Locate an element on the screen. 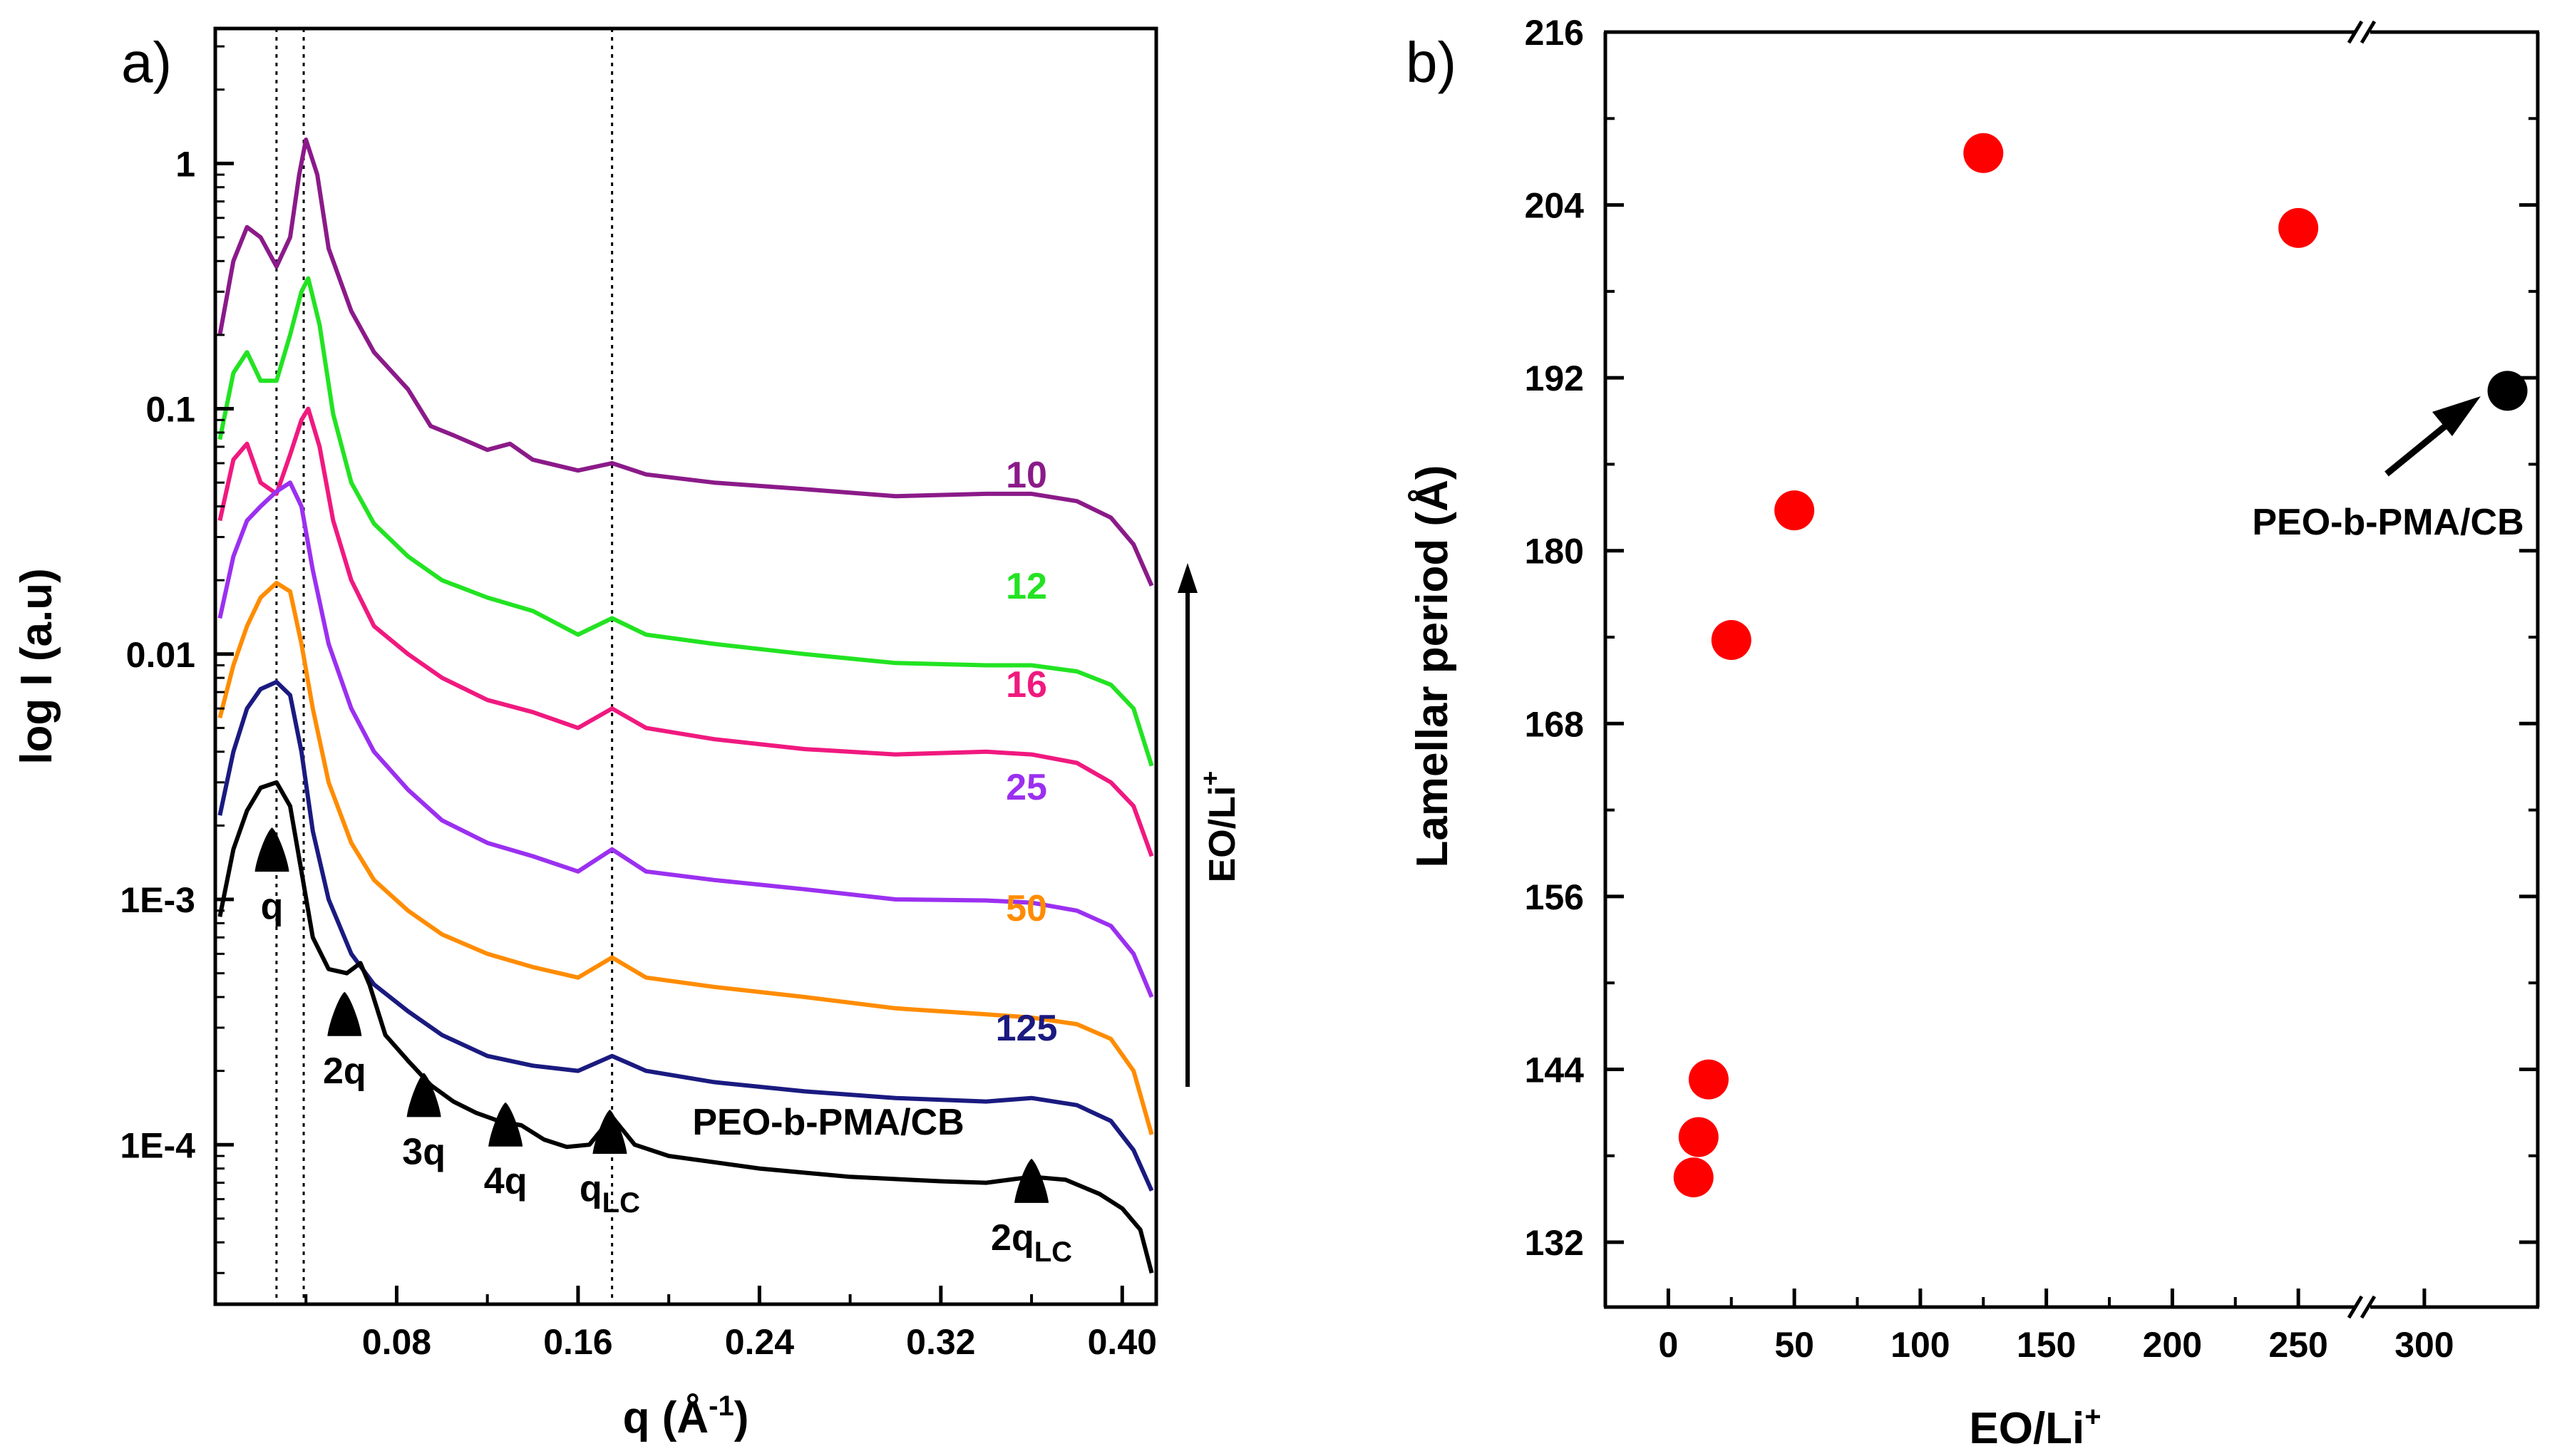  peak-label-2: 2q is located at coordinates (344, 1071).